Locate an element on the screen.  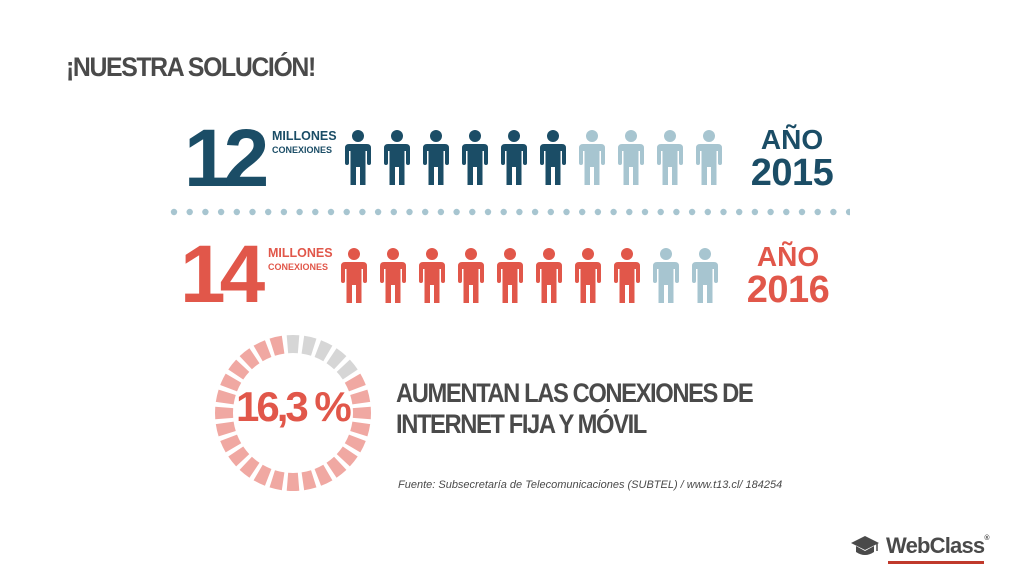
people-icons-2015 is located at coordinates (533, 158).